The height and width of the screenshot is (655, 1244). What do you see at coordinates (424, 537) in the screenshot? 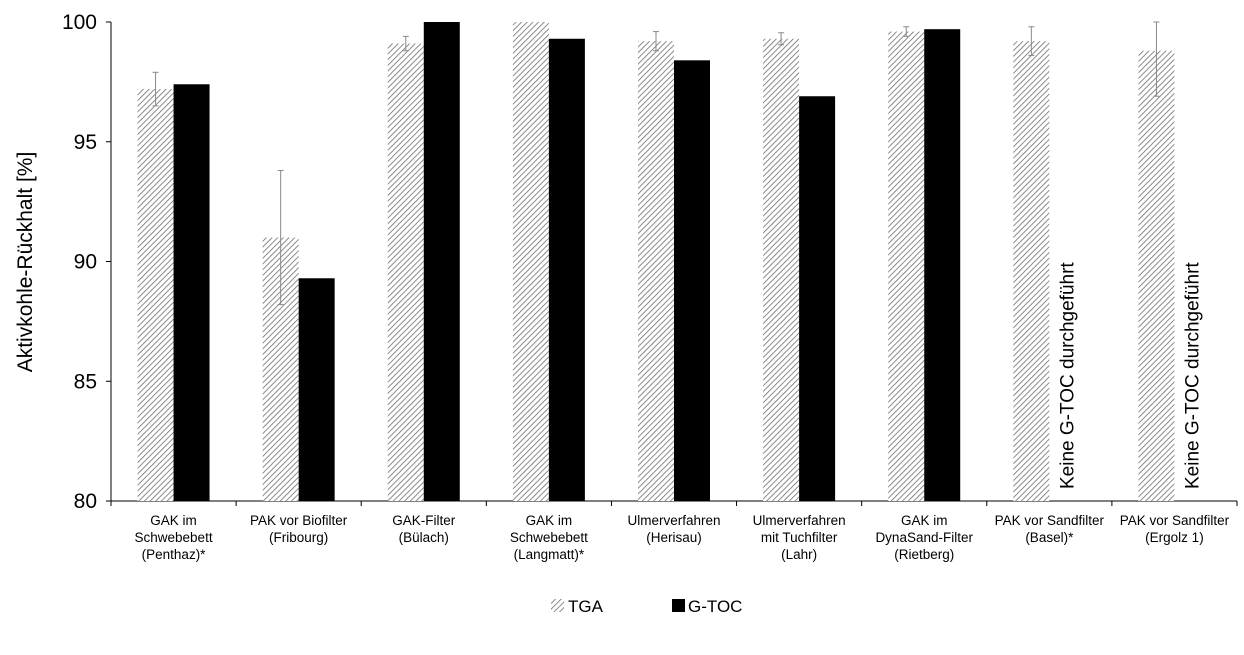
I see `x-tick-label-line: (Bülach)` at bounding box center [424, 537].